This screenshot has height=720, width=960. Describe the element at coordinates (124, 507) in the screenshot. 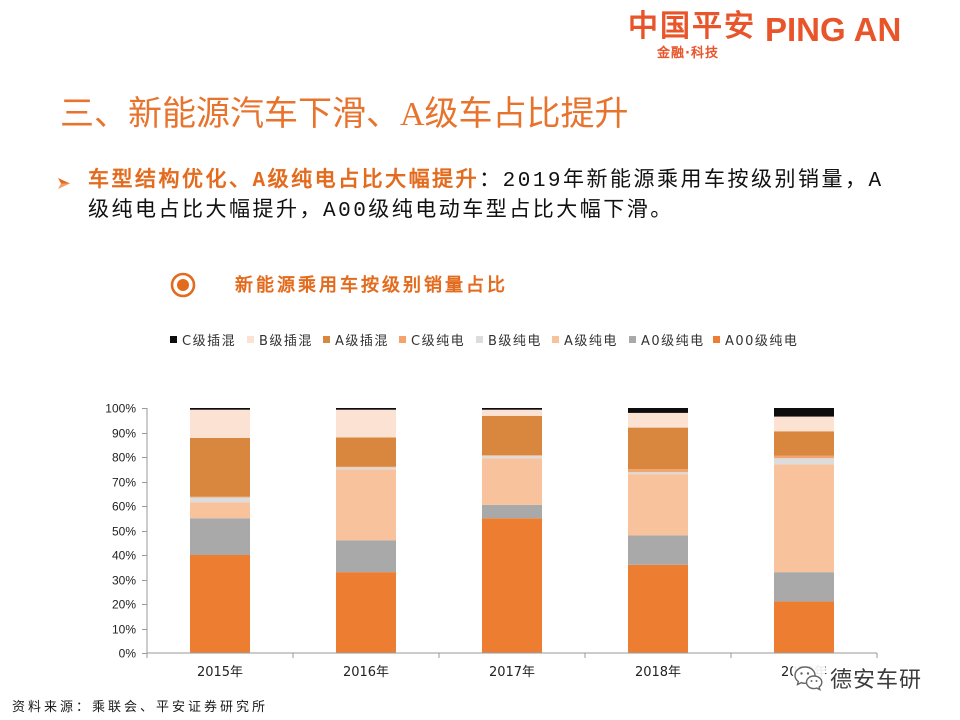

I see `y-axis-label: 60%` at that location.